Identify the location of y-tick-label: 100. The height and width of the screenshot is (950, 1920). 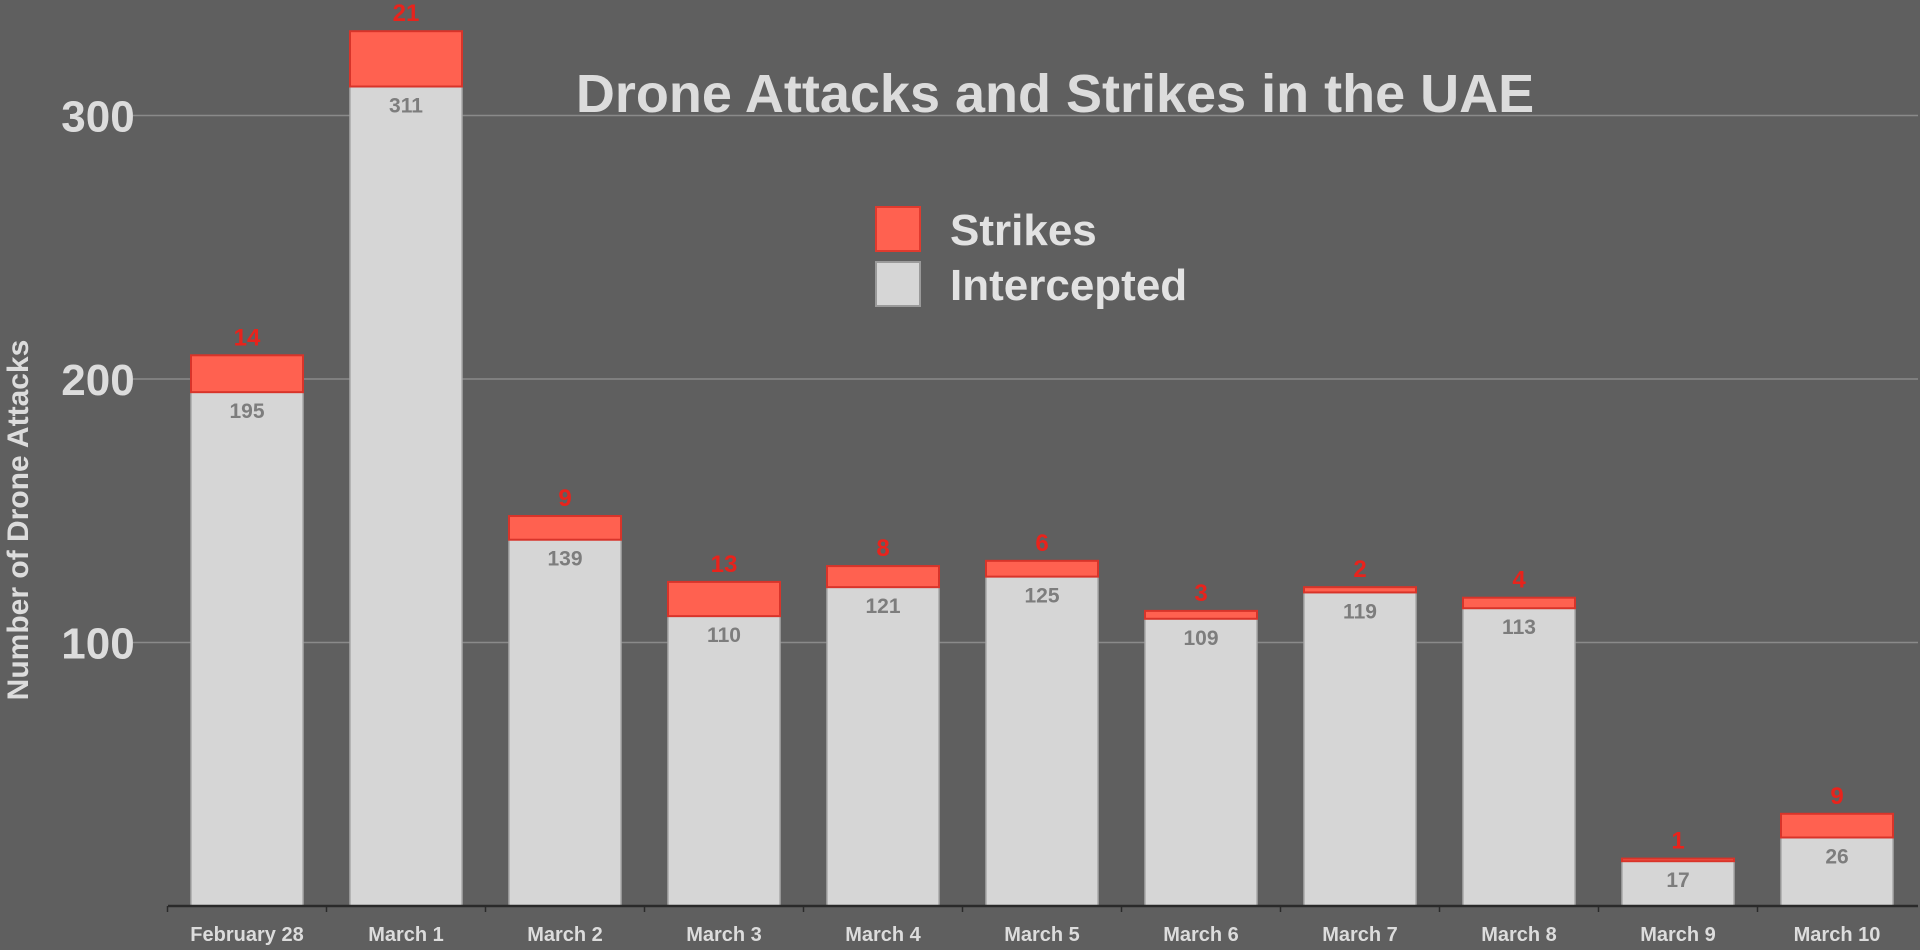
(97, 644).